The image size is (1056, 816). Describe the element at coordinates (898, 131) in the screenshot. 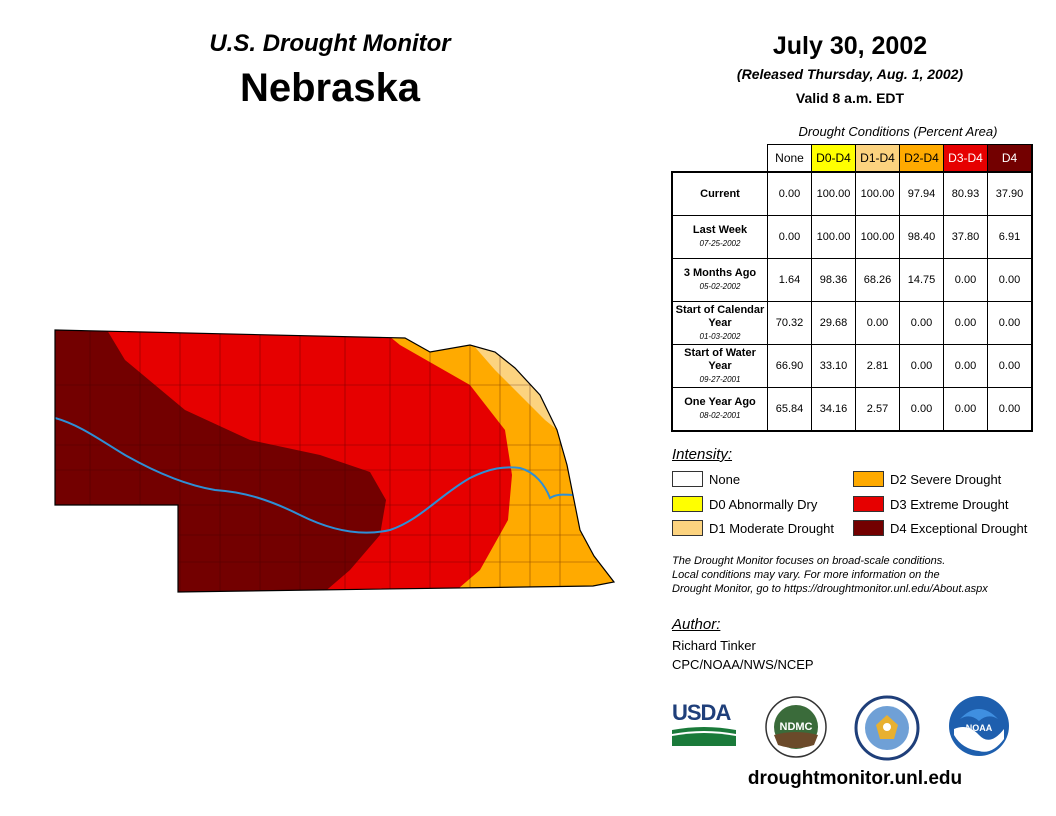

I see `table-caption: Drought Conditions (Percent Area)` at that location.